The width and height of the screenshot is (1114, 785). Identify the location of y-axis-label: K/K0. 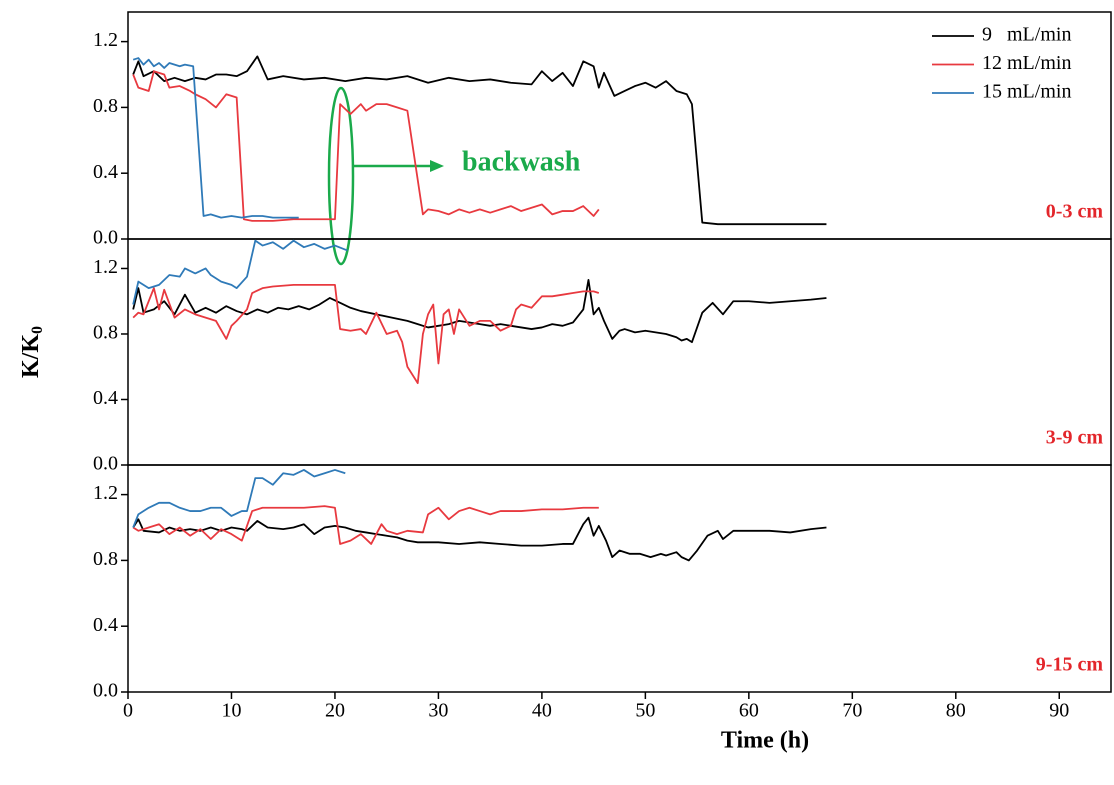
(32, 352).